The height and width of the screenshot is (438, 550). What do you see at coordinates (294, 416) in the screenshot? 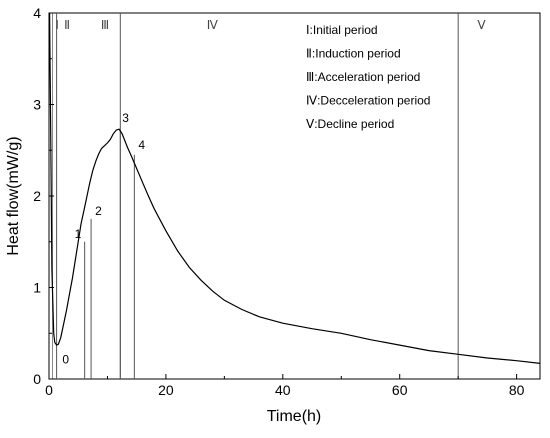
I see `x-axis-label: Time(h)` at bounding box center [294, 416].